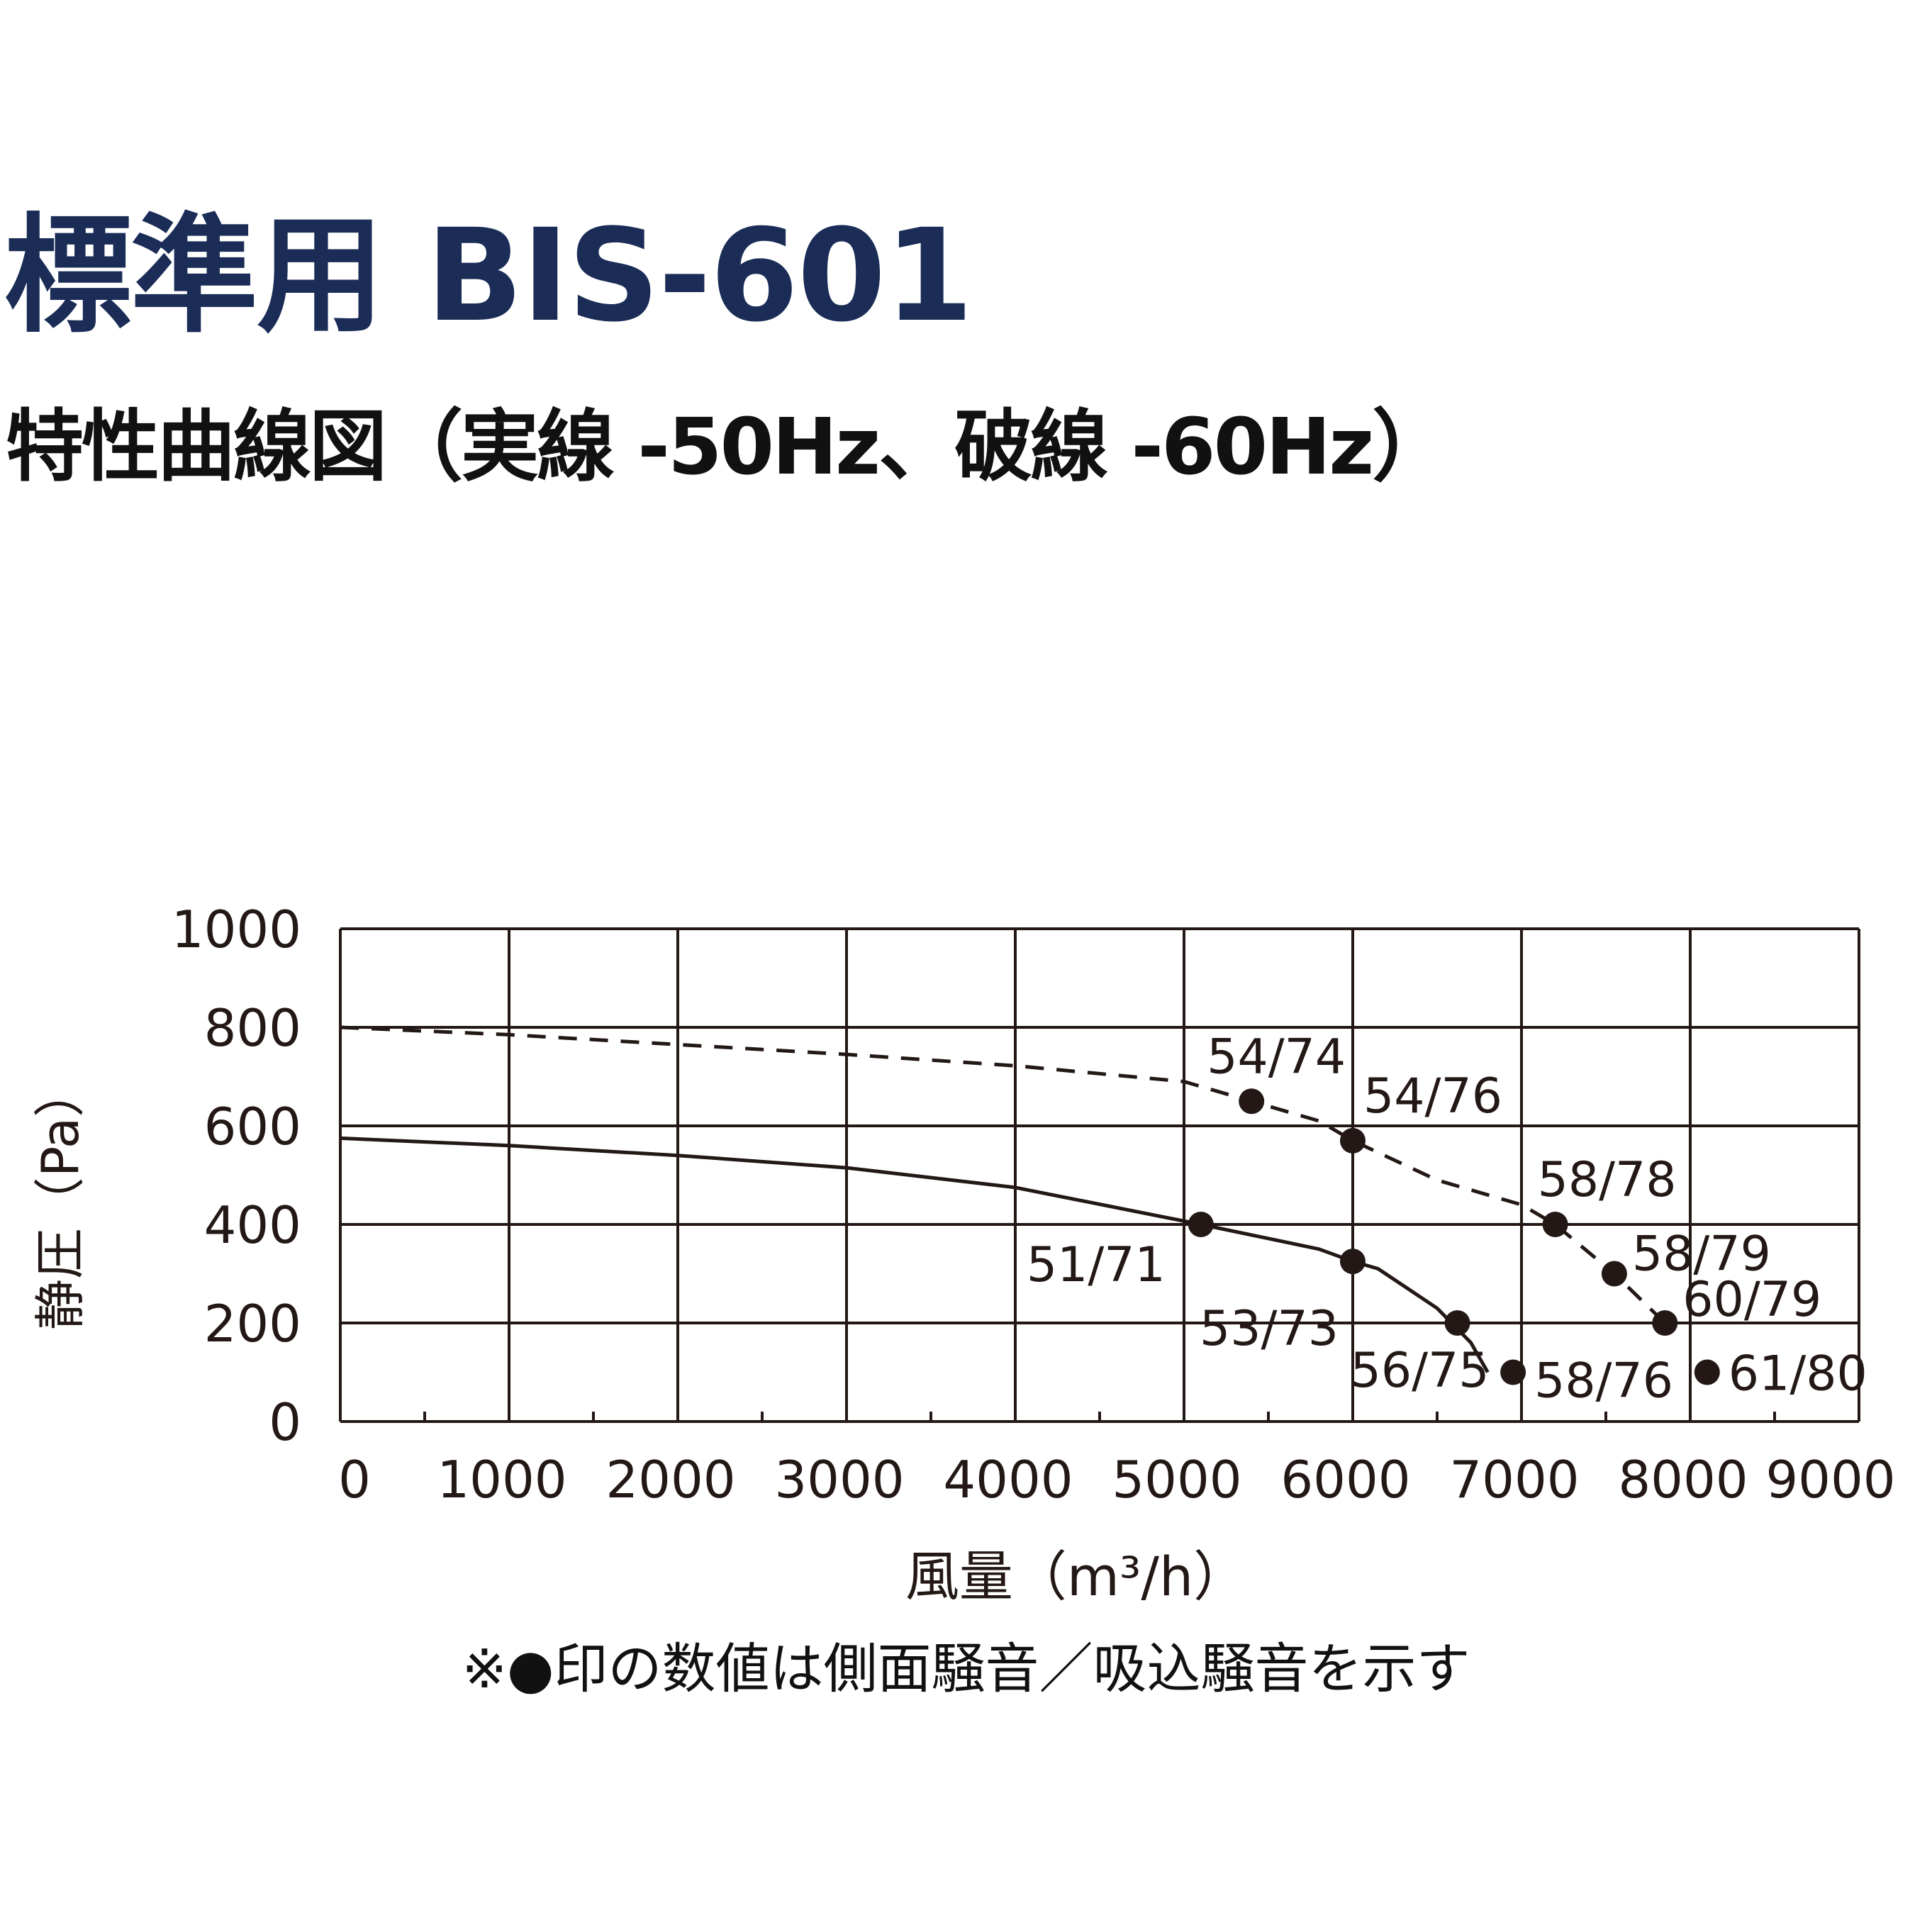  Describe the element at coordinates (1008, 1479) in the screenshot. I see `x-tick-label-4000: 4000` at that location.